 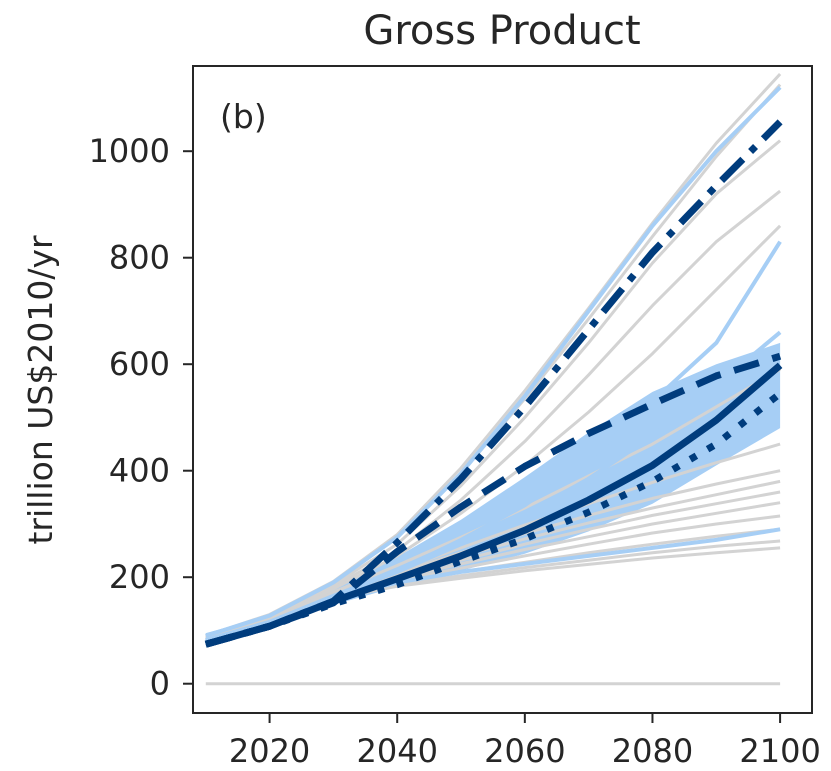 I want to click on x-tick-label: 2060, so click(x=524, y=751).